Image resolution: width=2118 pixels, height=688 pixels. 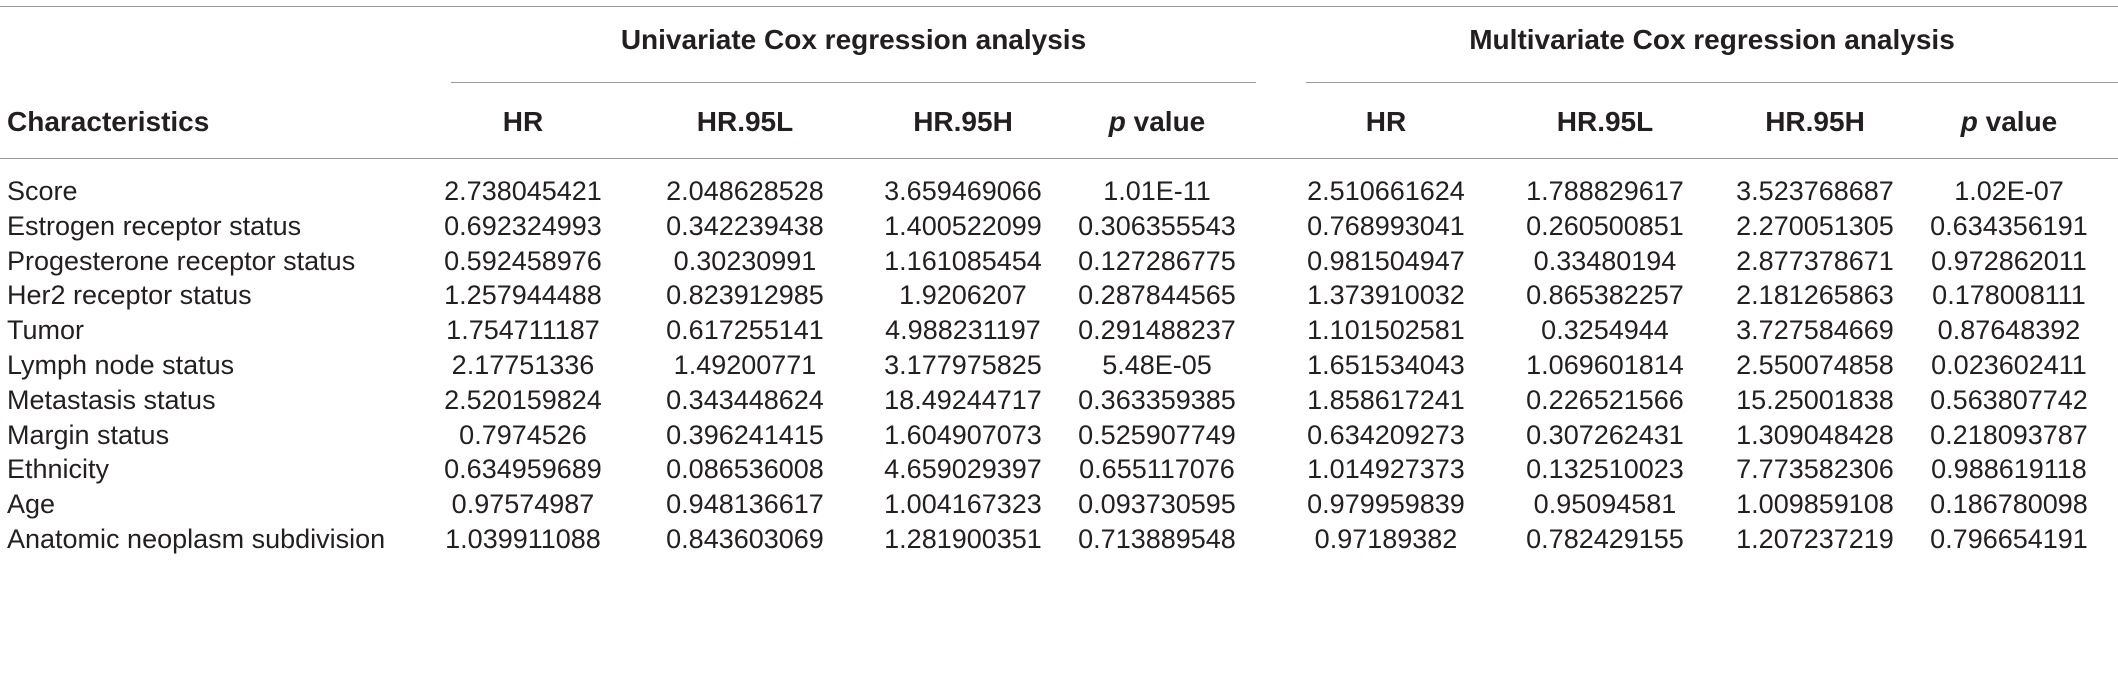 What do you see at coordinates (1605, 504) in the screenshot?
I see `multi-hr95l-cell: 0.95094581` at bounding box center [1605, 504].